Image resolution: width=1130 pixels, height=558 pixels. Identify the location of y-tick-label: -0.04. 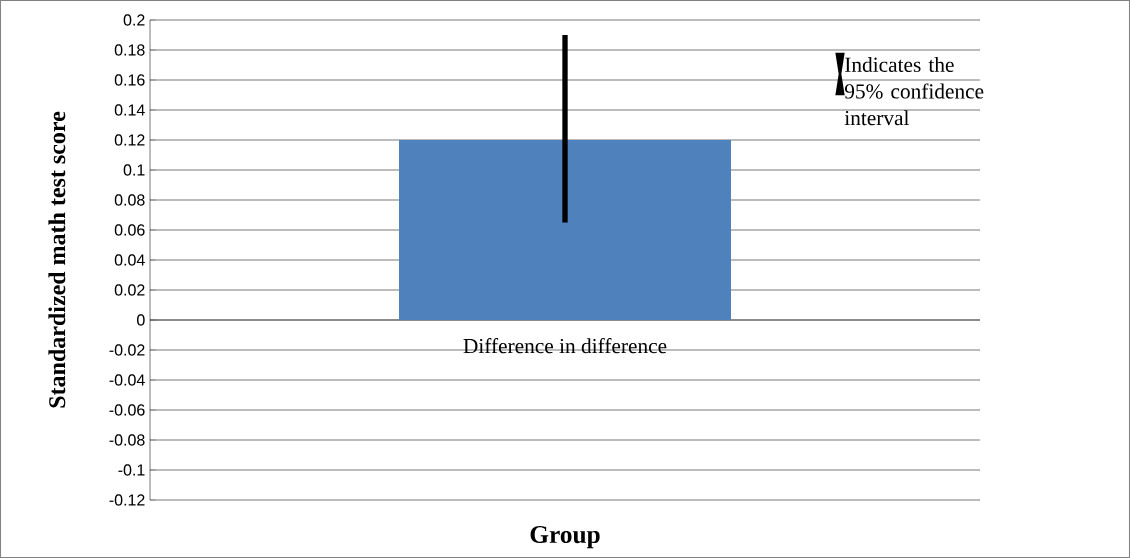
(127, 380).